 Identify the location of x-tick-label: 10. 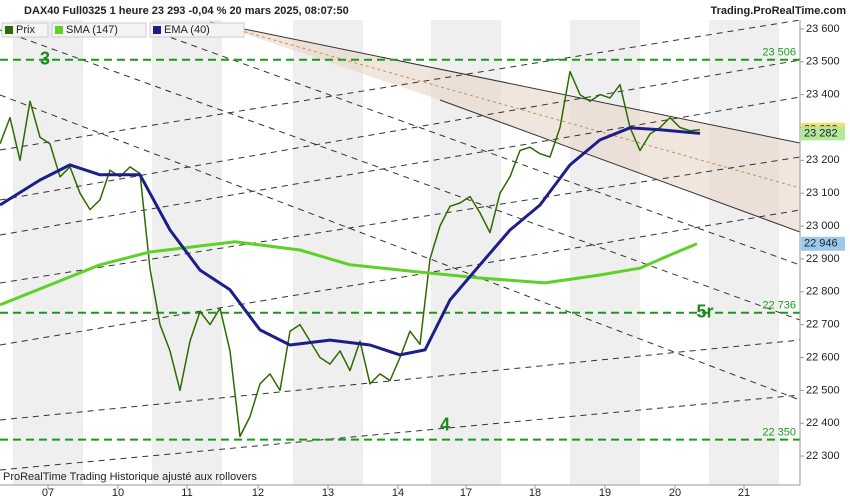
(118, 493).